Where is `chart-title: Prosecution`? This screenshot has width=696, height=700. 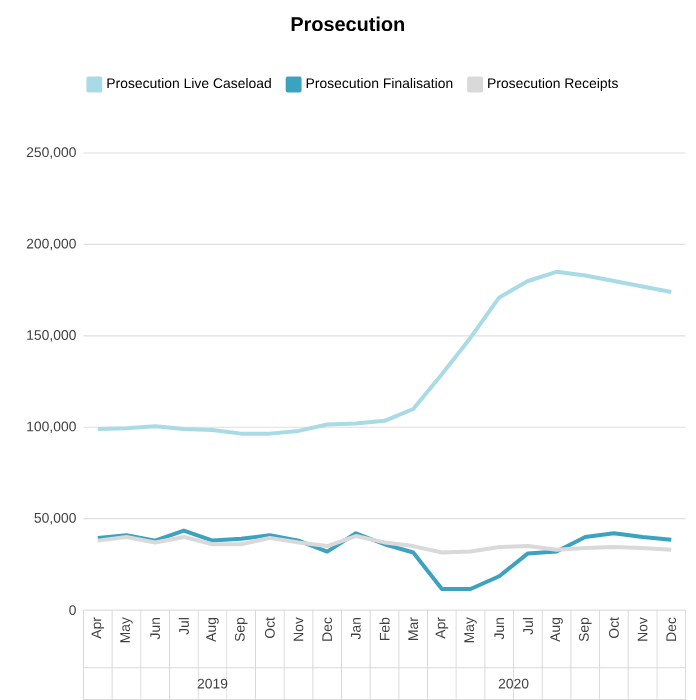
chart-title: Prosecution is located at coordinates (348, 24).